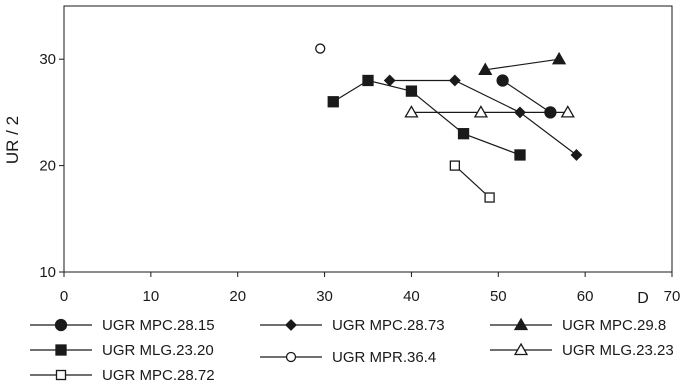 This screenshot has height=392, width=684. Describe the element at coordinates (158, 325) in the screenshot. I see `legend-label: UGR MPC.28.15` at that location.